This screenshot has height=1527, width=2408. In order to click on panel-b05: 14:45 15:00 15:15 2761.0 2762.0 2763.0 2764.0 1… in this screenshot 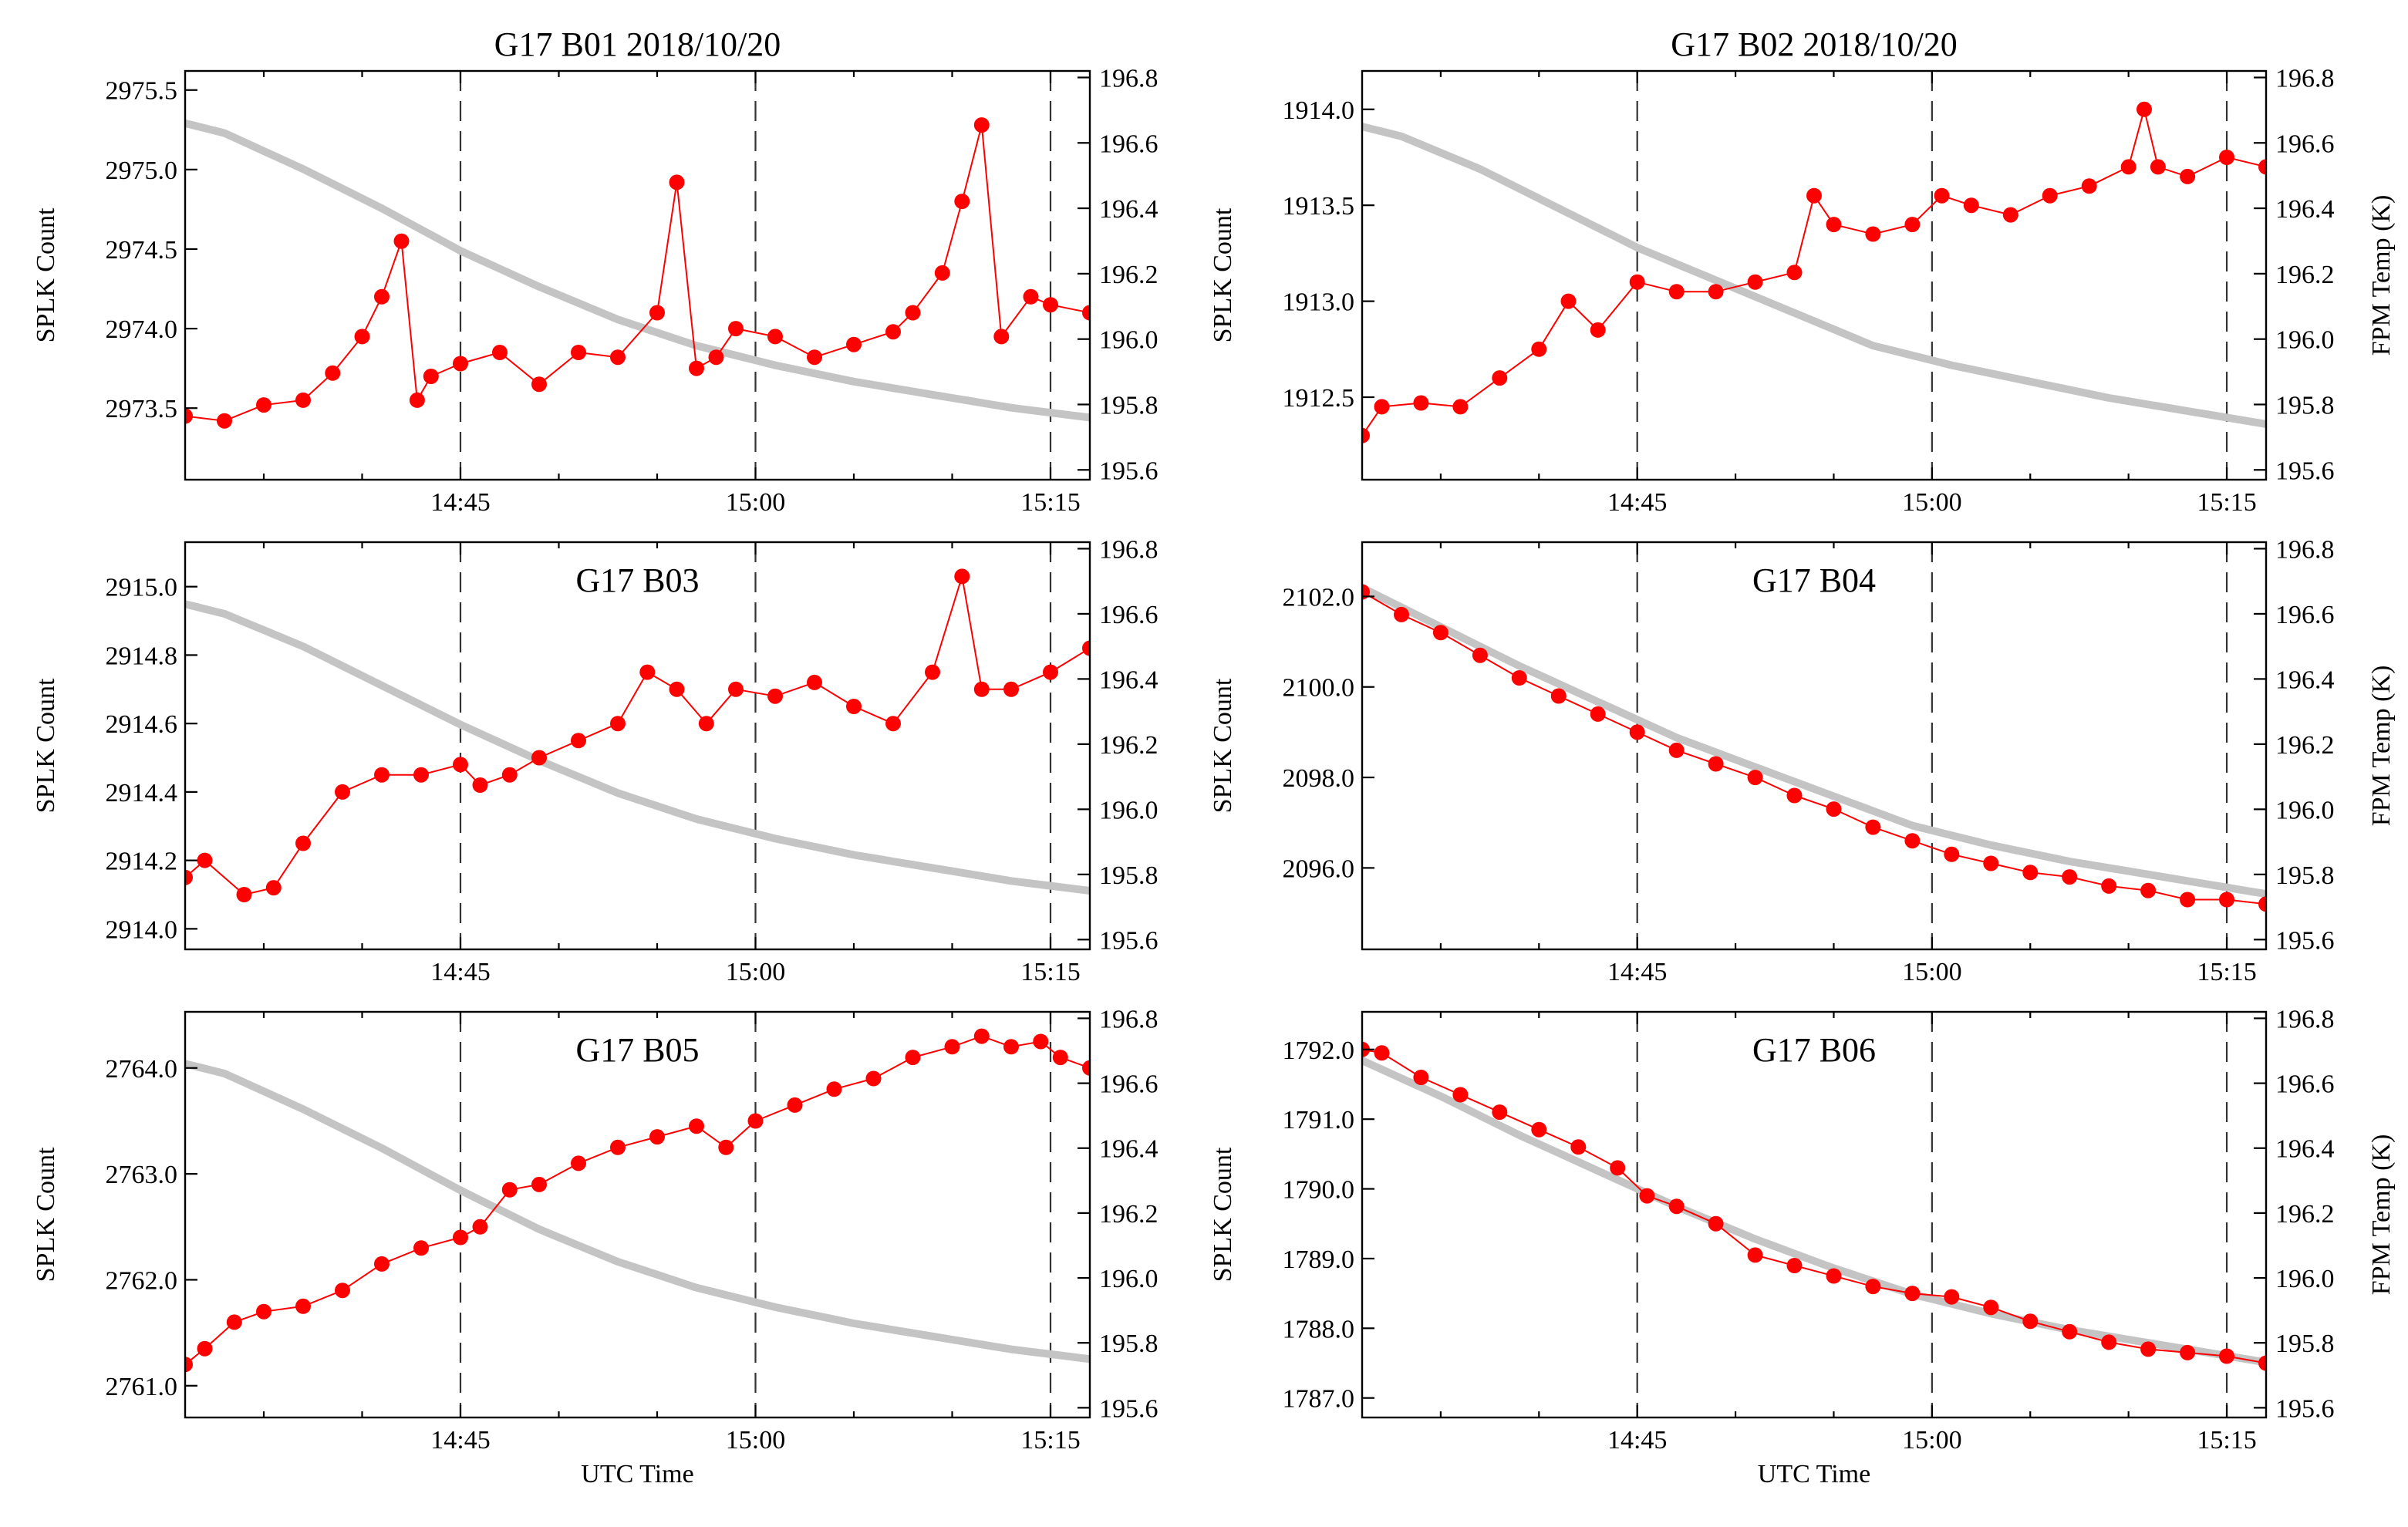, I will do `click(595, 1246)`.